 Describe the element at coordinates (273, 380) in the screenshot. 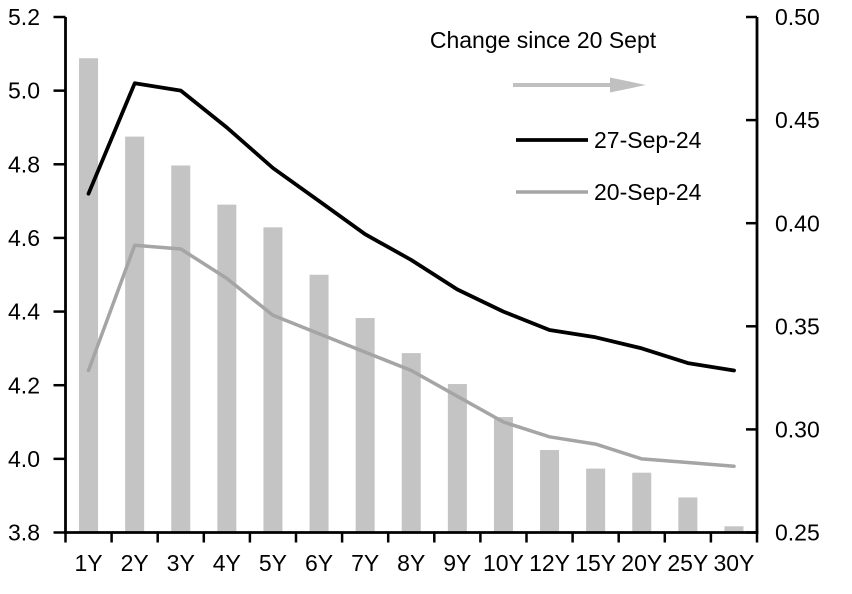

I see `bar-5Y` at that location.